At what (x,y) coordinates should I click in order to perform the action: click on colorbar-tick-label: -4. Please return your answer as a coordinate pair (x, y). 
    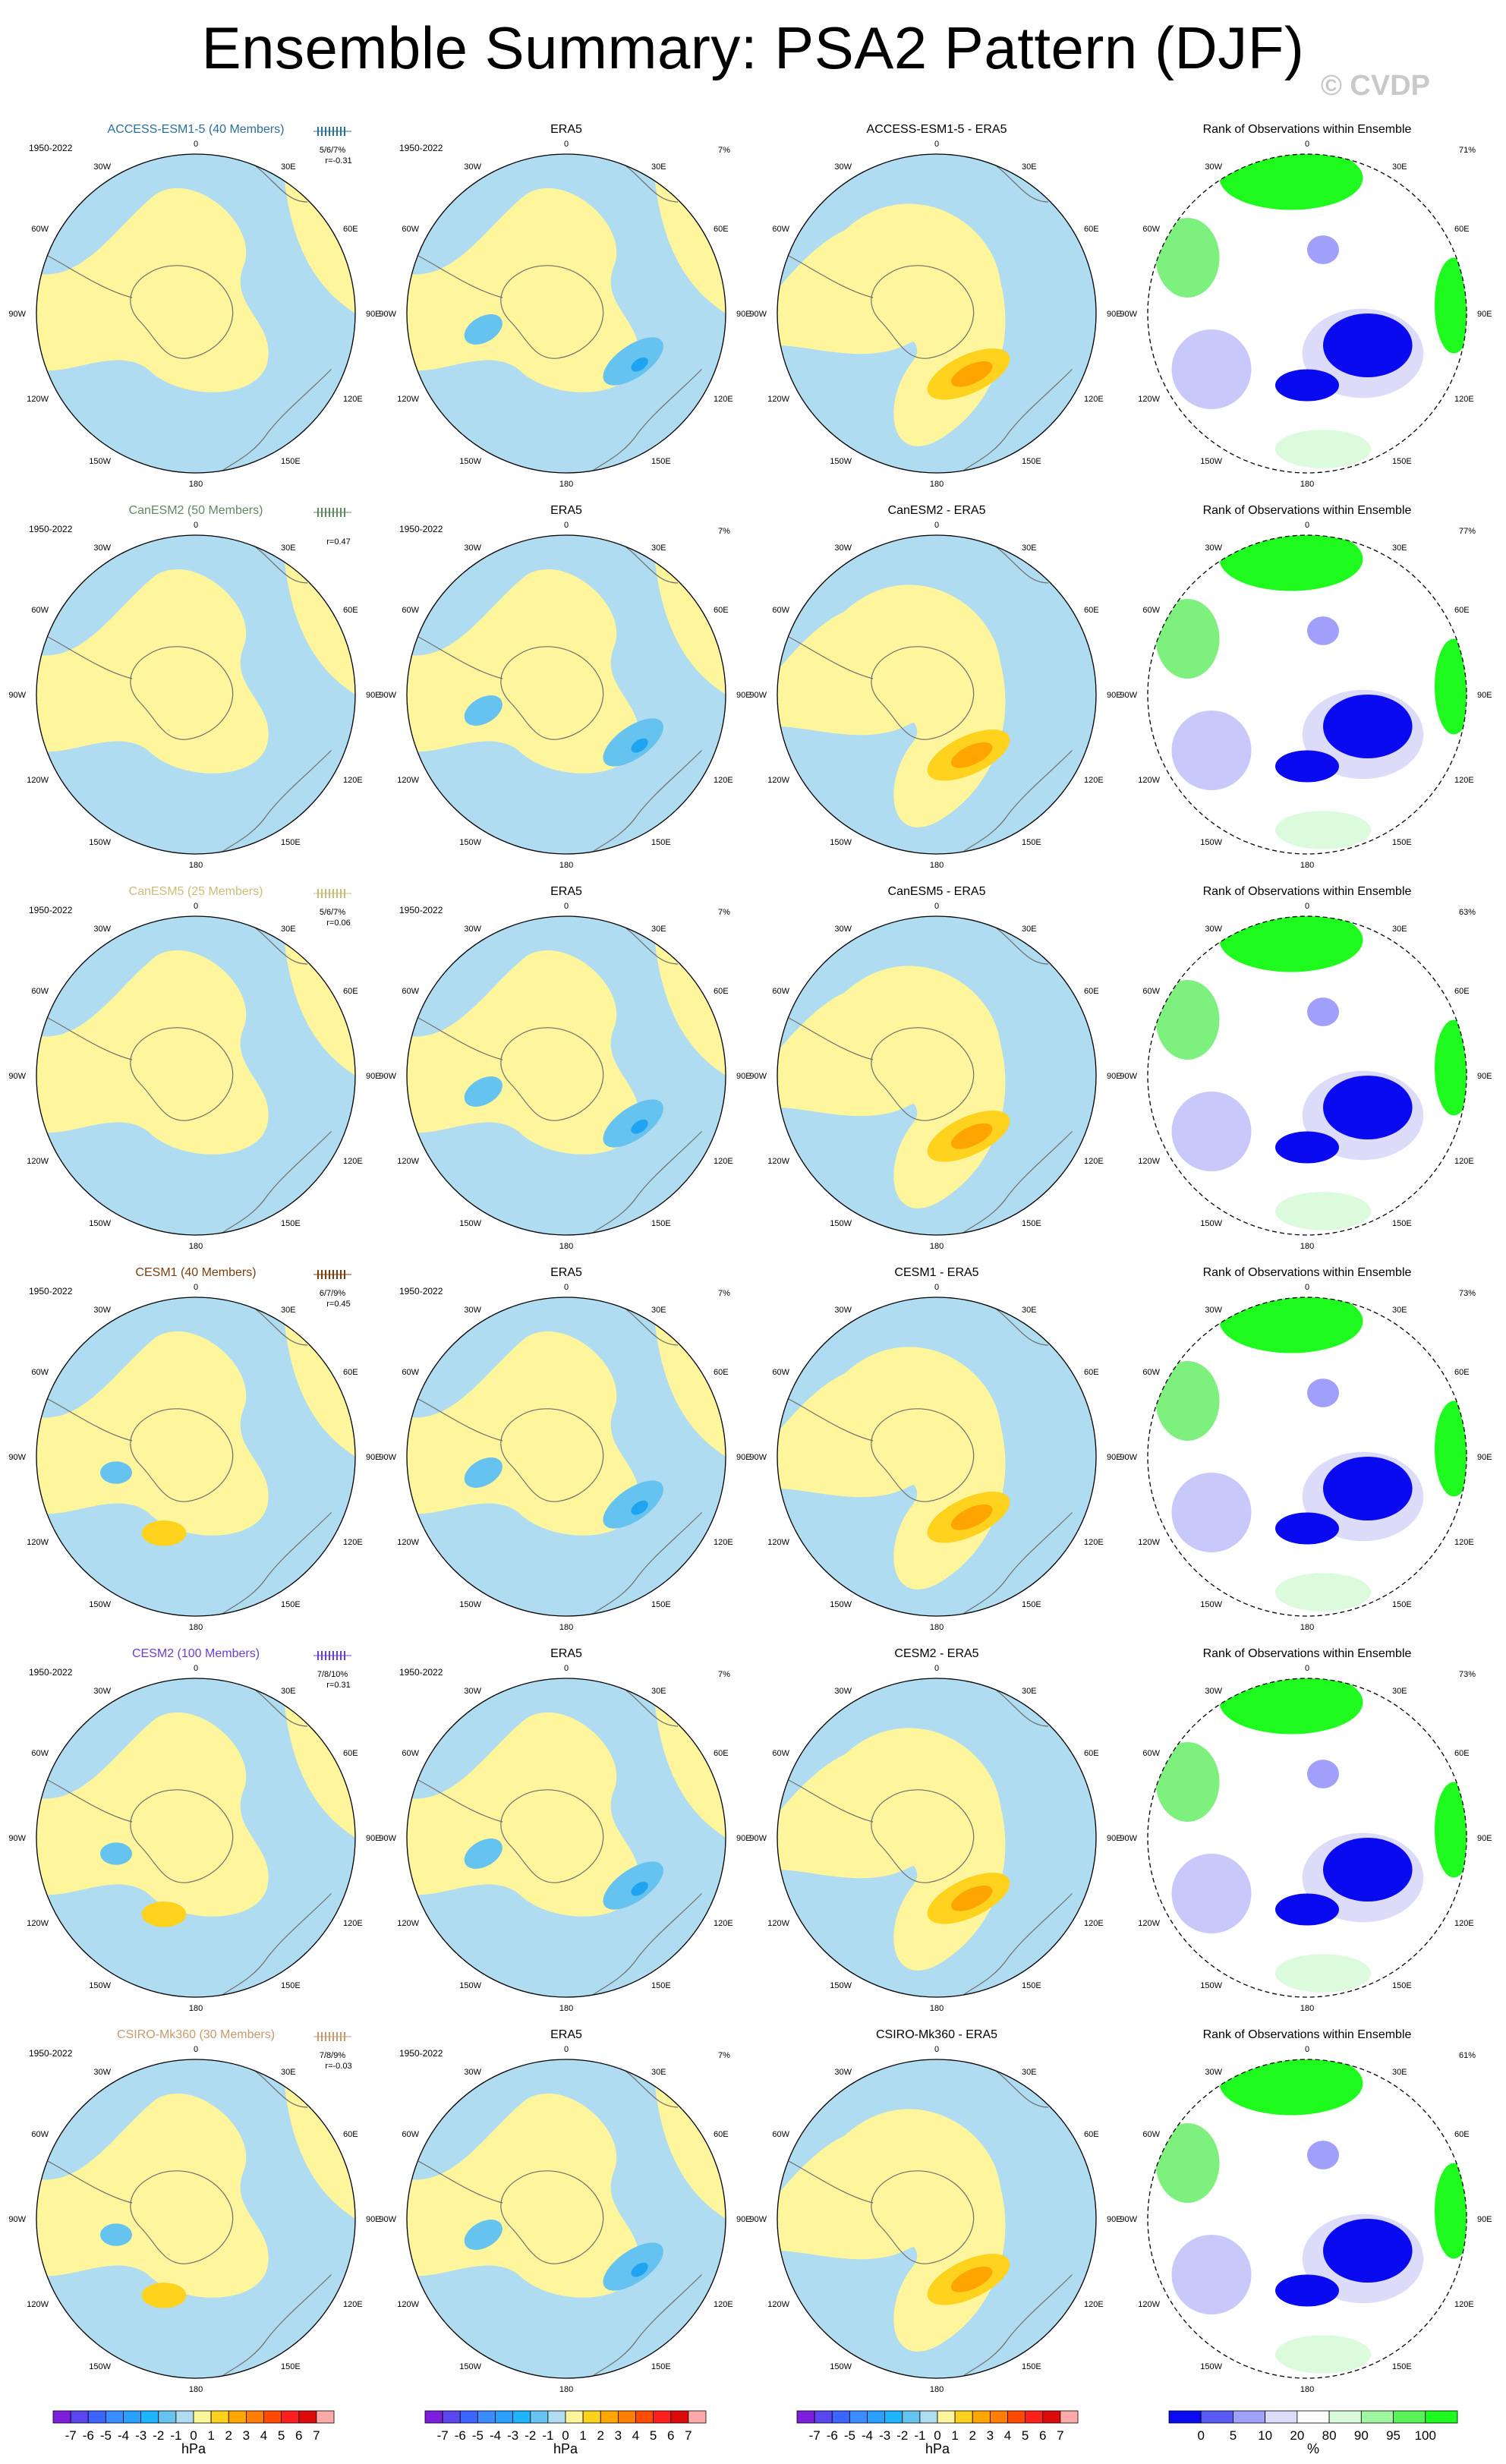
    Looking at the image, I should click on (495, 2435).